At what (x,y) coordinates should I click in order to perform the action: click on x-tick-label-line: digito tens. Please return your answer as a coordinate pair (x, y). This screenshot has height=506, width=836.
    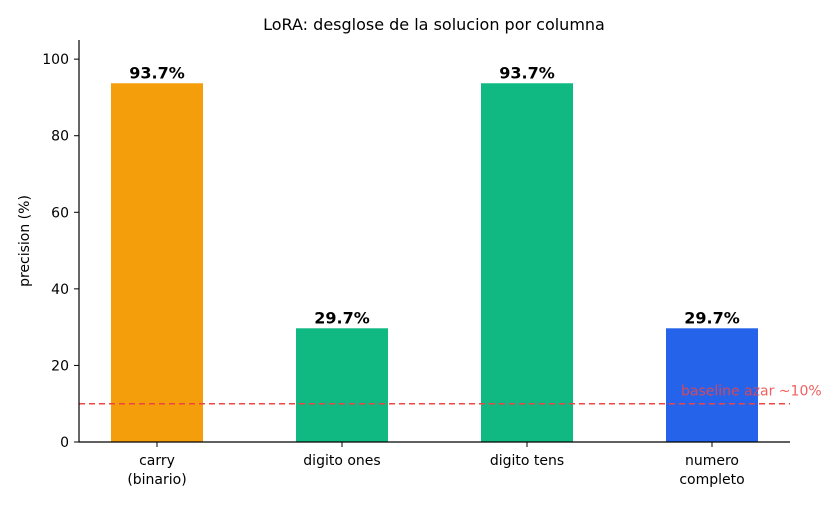
    Looking at the image, I should click on (527, 461).